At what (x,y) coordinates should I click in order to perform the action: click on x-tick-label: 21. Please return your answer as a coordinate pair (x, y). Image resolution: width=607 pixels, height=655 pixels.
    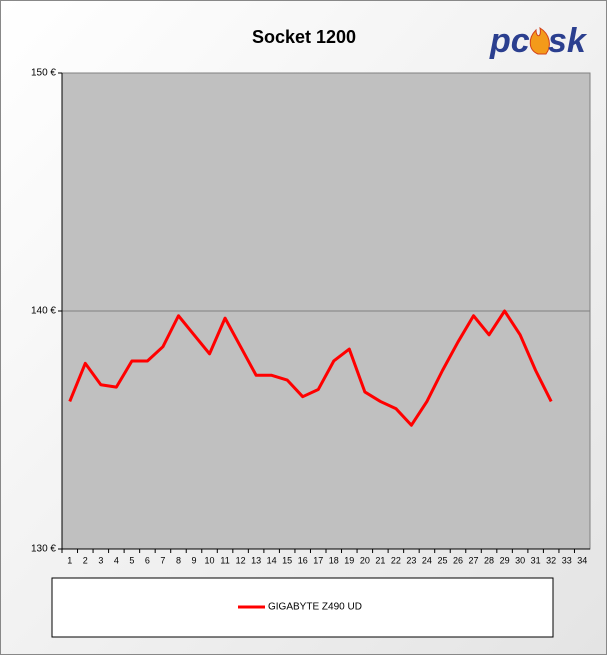
    Looking at the image, I should click on (380, 560).